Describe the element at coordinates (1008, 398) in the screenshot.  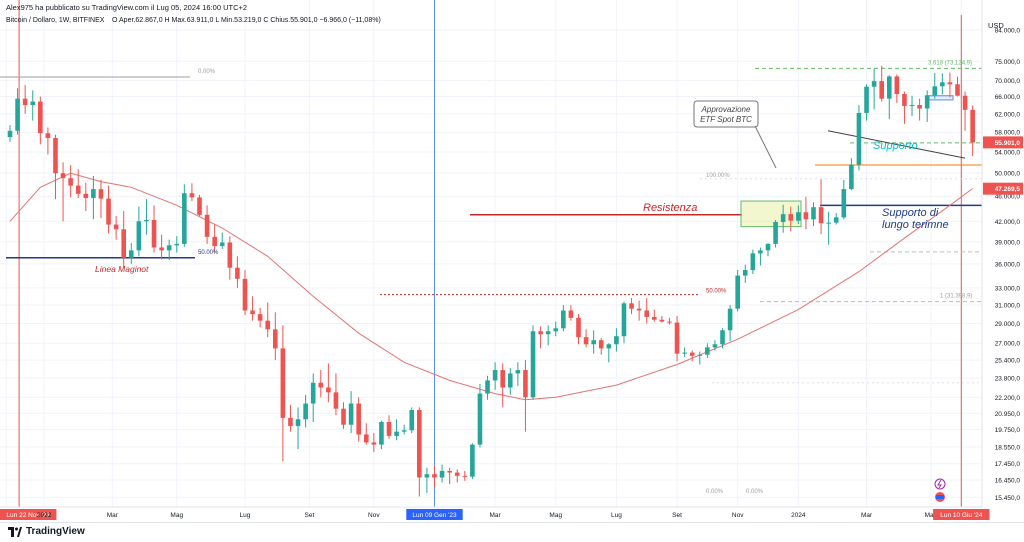
I see `y-tick-label: 22.200,0` at that location.